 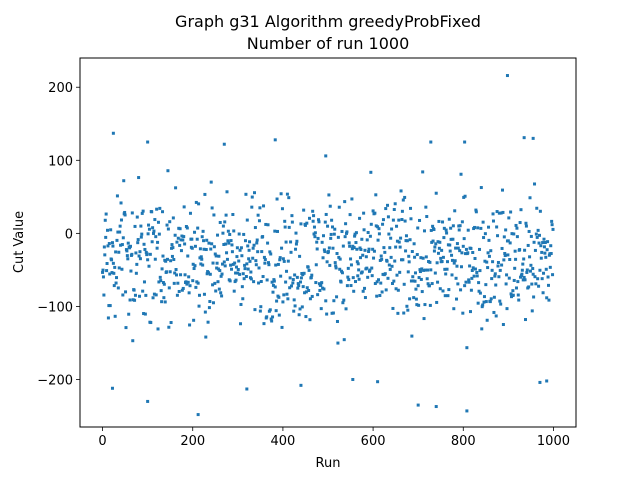 What do you see at coordinates (282, 441) in the screenshot?
I see `x-tick-label: 400` at bounding box center [282, 441].